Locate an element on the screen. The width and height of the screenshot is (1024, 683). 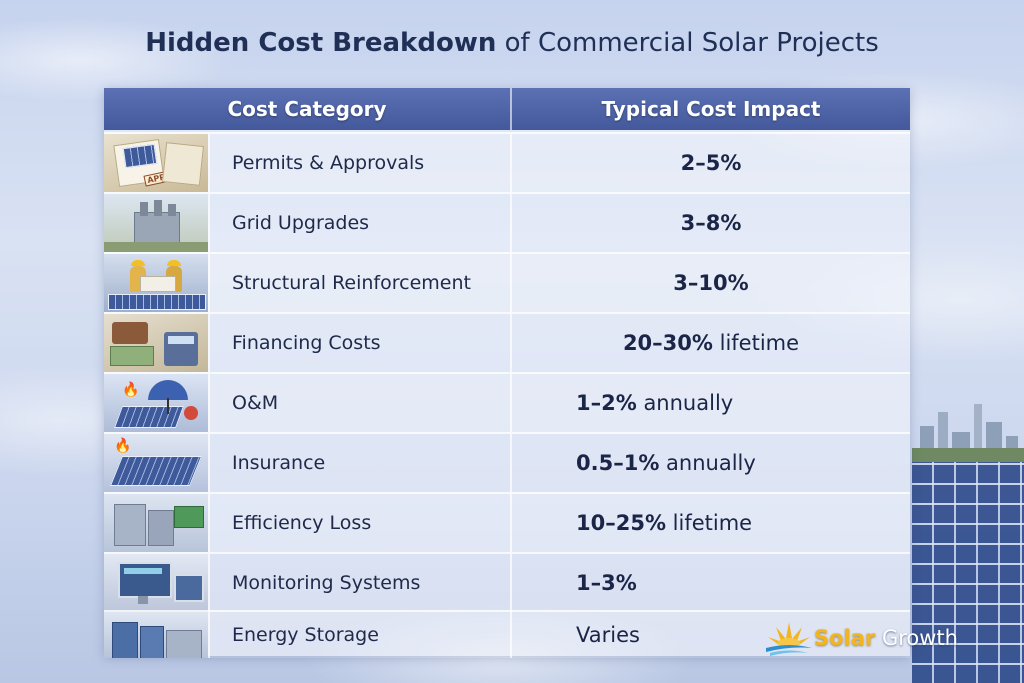
approved-documents-icon: APPROVED is located at coordinates (157, 163).